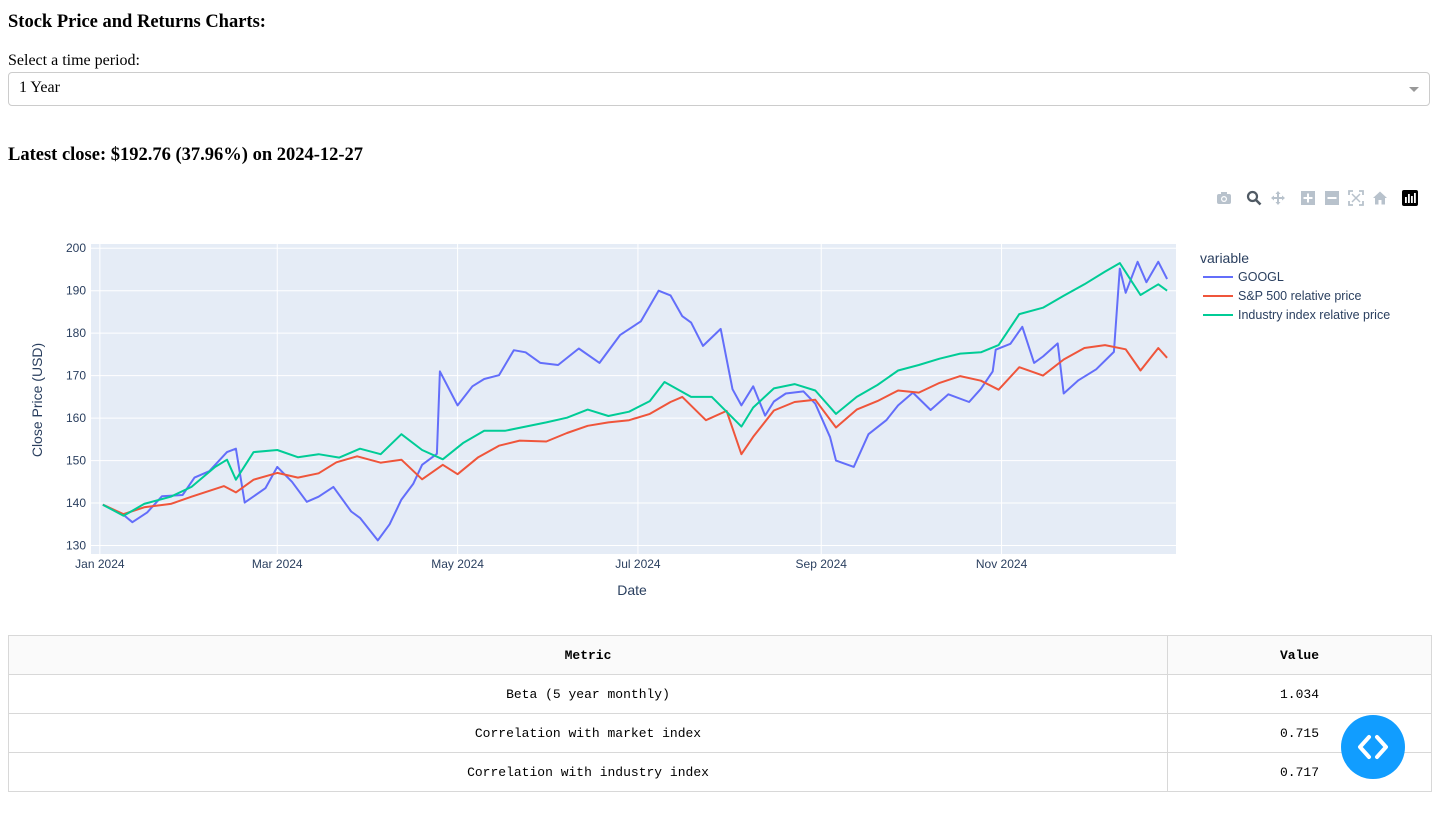 The height and width of the screenshot is (814, 1440). I want to click on value-cell: 1.034, so click(1299, 694).